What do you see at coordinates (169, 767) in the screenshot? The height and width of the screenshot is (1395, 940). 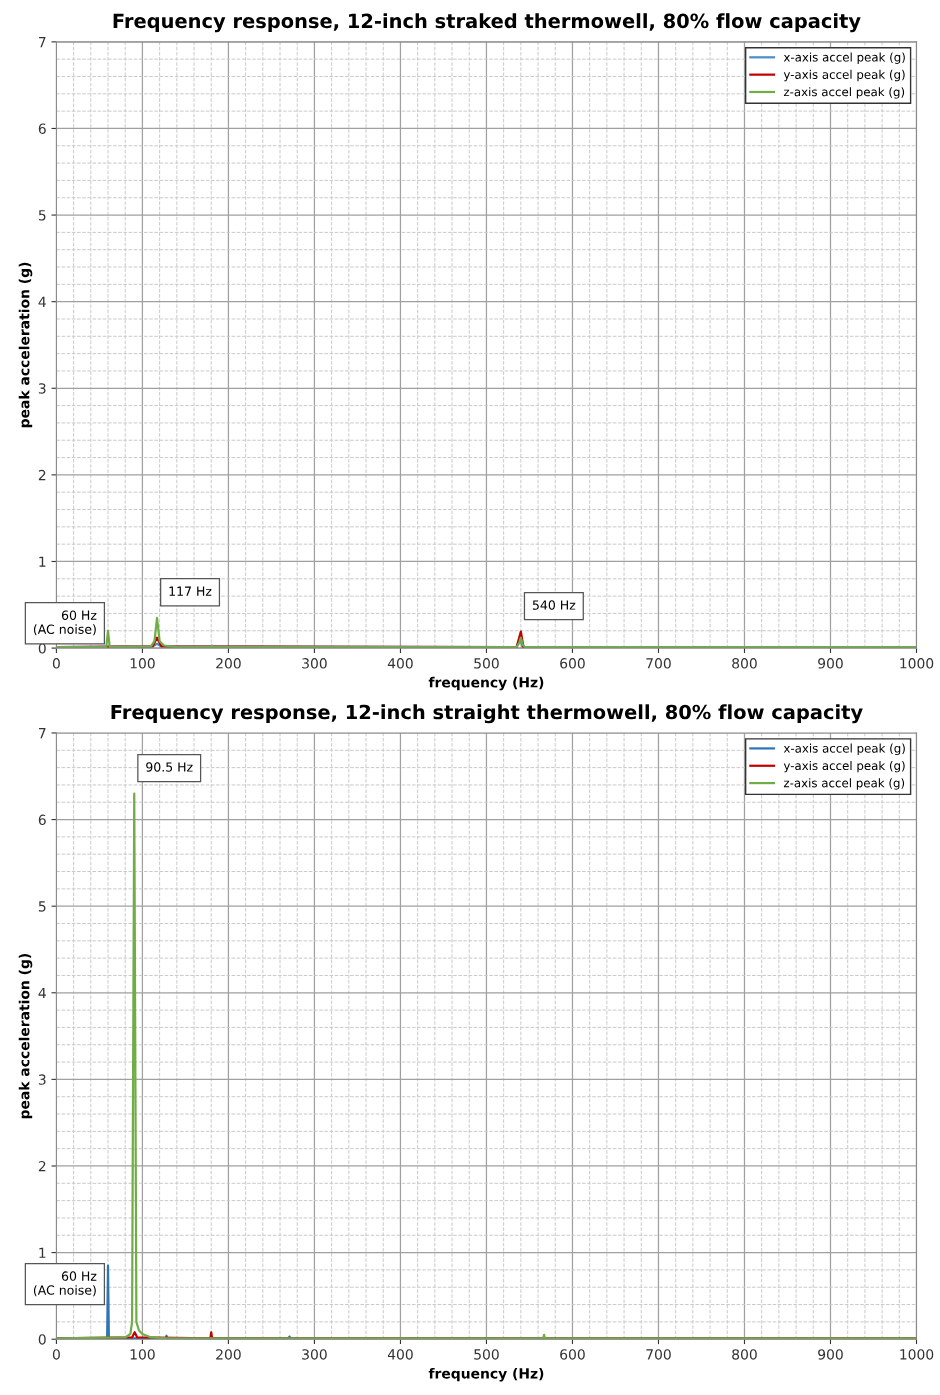 I see `annotation: 90.5 Hz` at bounding box center [169, 767].